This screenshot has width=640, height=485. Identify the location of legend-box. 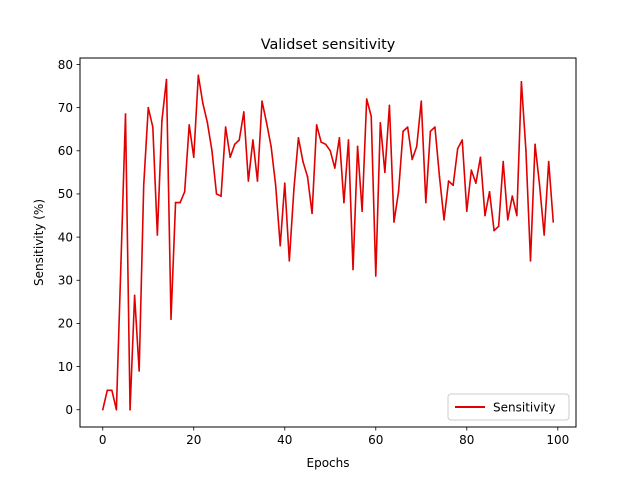
(508, 407).